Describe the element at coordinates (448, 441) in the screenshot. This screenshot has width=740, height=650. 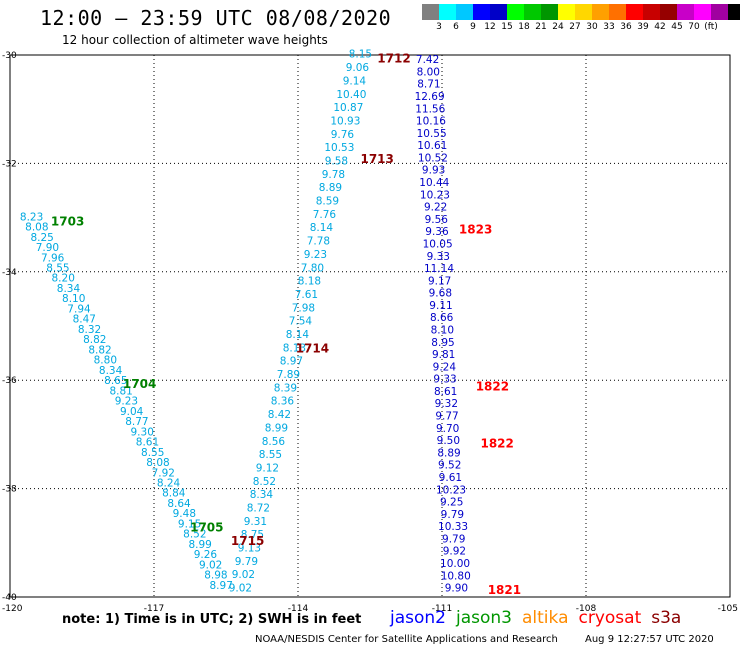
I see `wave-height-value: 9.50` at that location.